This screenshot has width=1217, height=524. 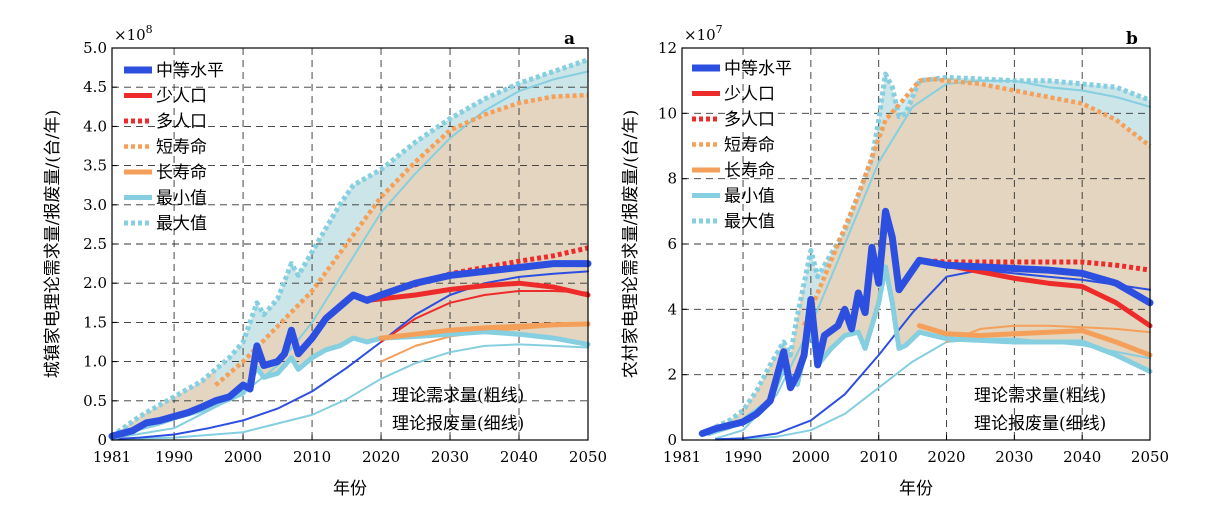 I want to click on x-axis-label-b: 年份, so click(x=916, y=489).